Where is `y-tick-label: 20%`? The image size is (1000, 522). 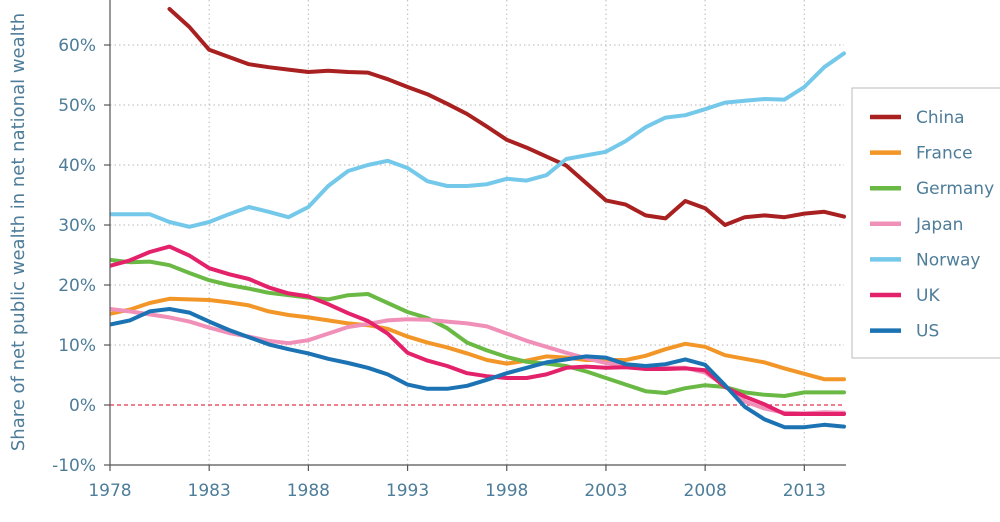 y-tick-label: 20% is located at coordinates (77, 286).